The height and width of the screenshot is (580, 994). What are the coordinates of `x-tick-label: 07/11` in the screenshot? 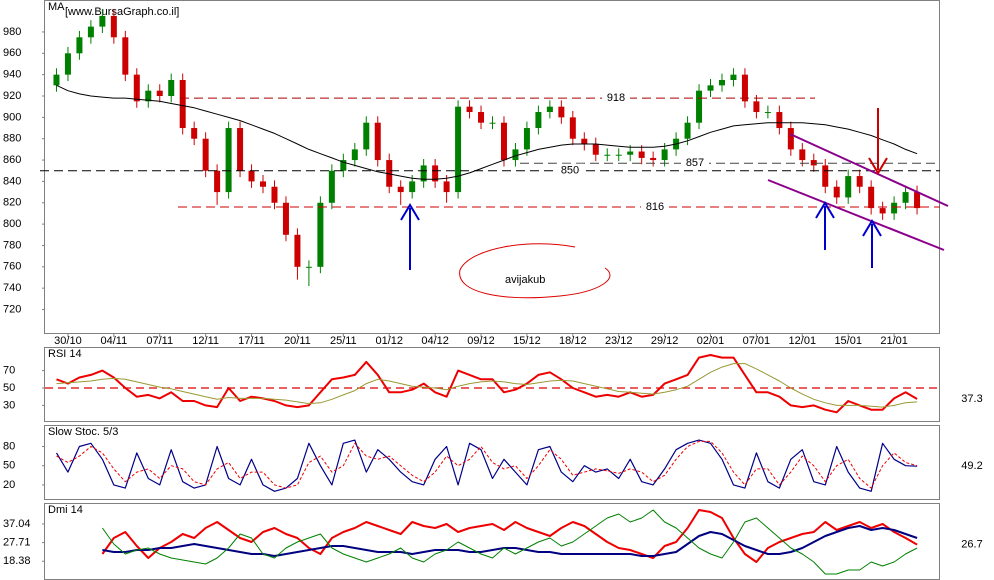 It's located at (159, 341).